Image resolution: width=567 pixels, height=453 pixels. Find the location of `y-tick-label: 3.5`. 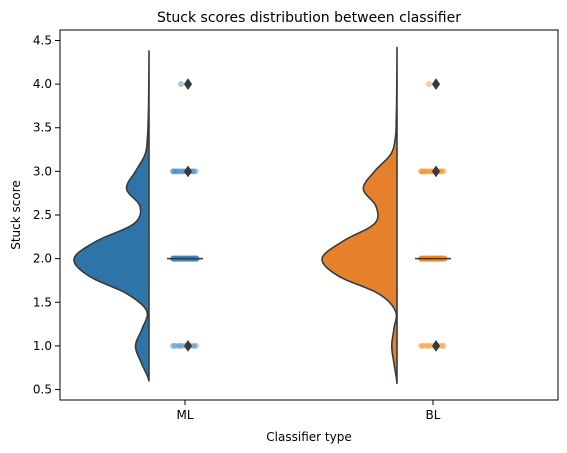

y-tick-label: 3.5 is located at coordinates (42, 128).